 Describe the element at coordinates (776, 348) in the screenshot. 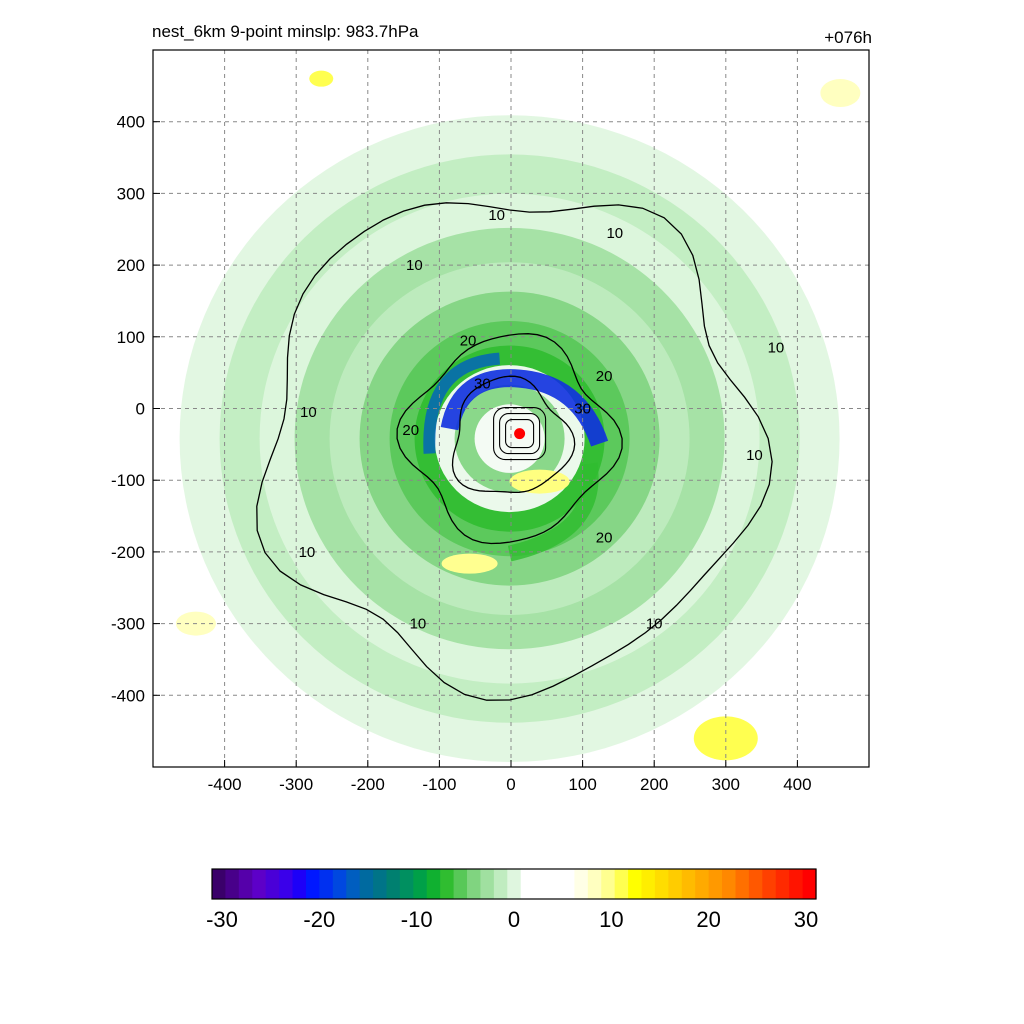

I see `contour-label-3: 10` at that location.